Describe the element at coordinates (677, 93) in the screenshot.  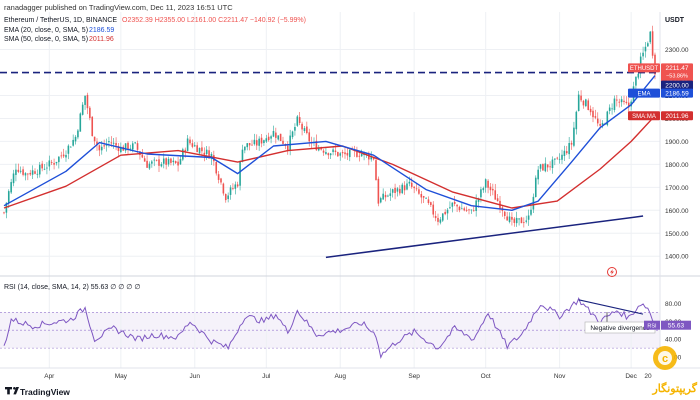
I see `ema-tag-value: 2186.59` at that location.